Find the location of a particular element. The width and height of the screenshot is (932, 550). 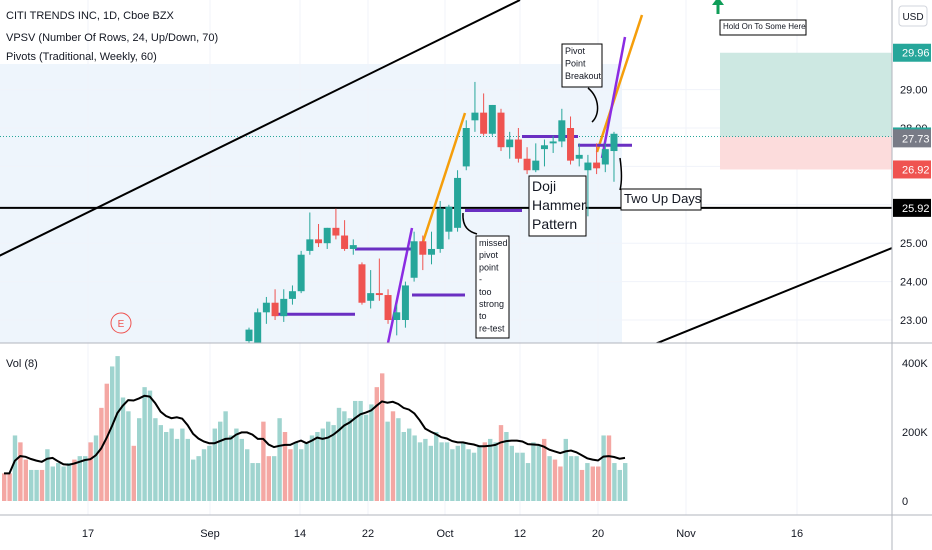

pivot-breakout-note-text: Pivot is located at coordinates (575, 51).